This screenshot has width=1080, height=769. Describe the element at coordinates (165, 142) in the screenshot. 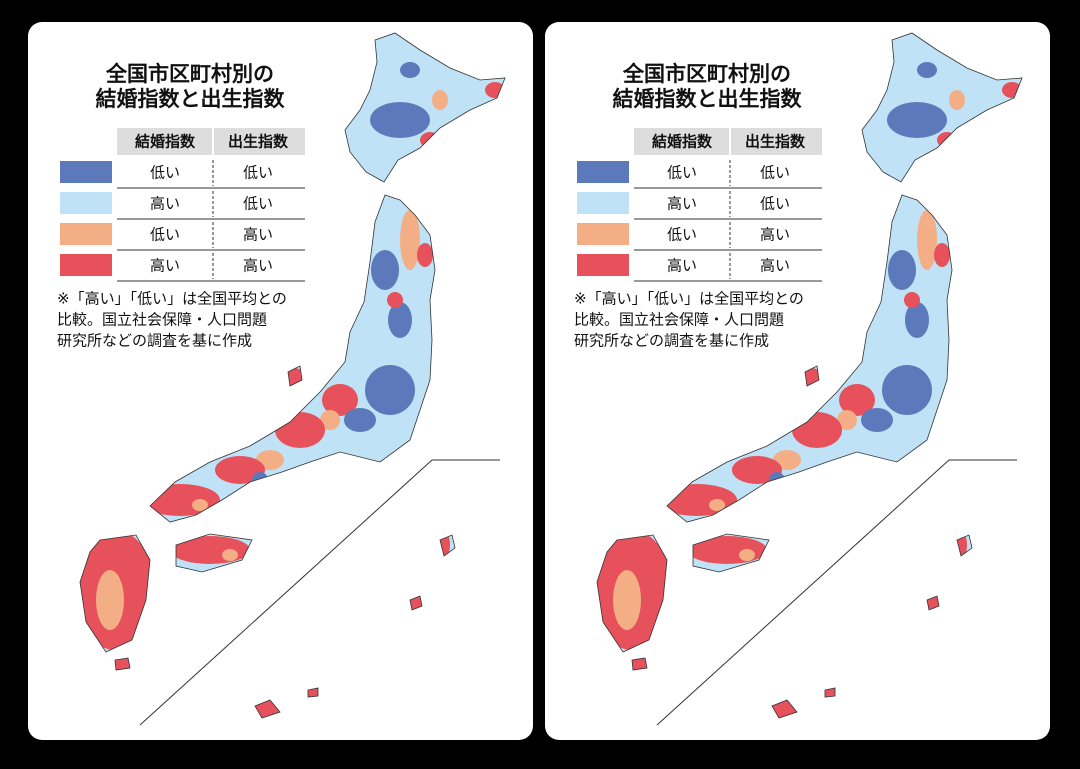

I see `legend-header: 結婚指数` at that location.